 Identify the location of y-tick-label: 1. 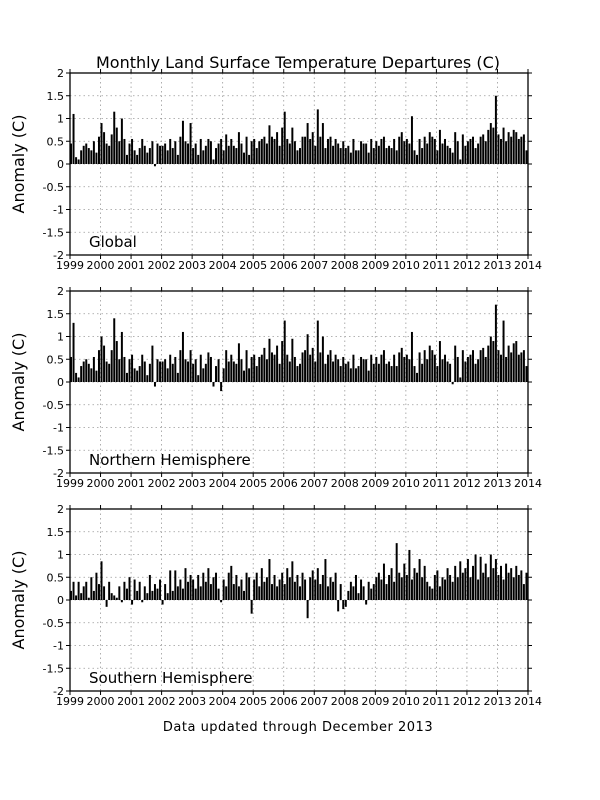
(60, 555).